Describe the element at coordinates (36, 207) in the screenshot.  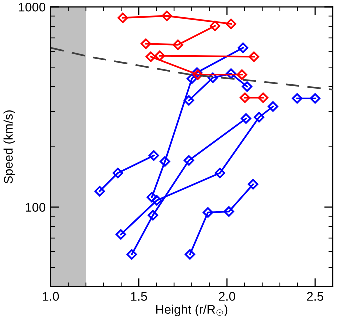
I see `y-tick-label: 100` at that location.